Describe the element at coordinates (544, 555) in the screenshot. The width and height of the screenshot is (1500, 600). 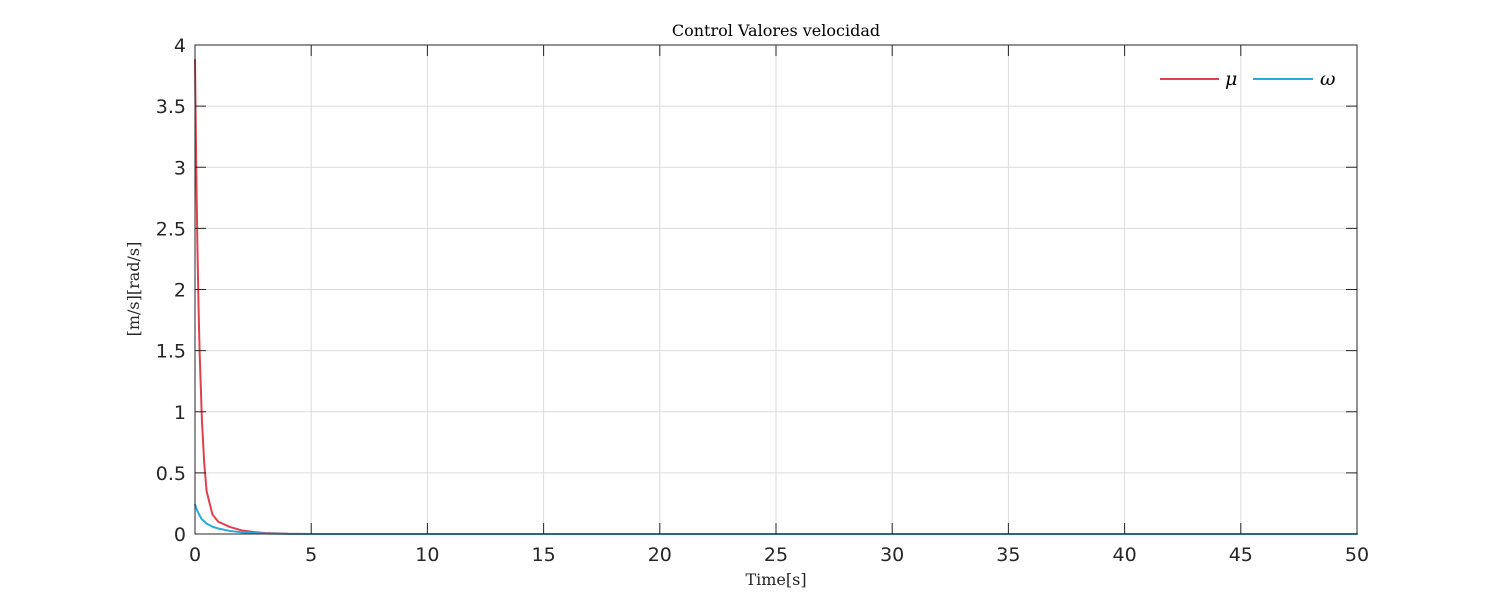
I see `x-tick-label: 15` at that location.